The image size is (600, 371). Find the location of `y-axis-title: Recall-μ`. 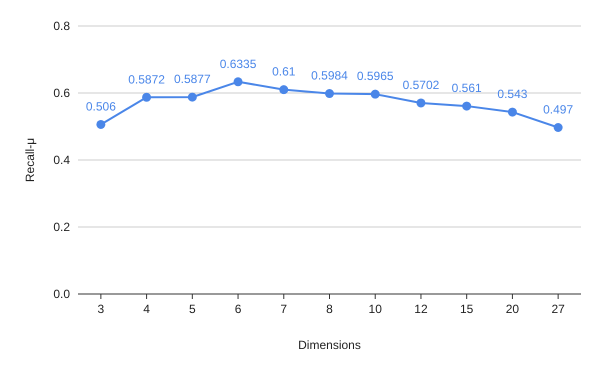

y-axis-title: Recall-μ is located at coordinates (30, 160).